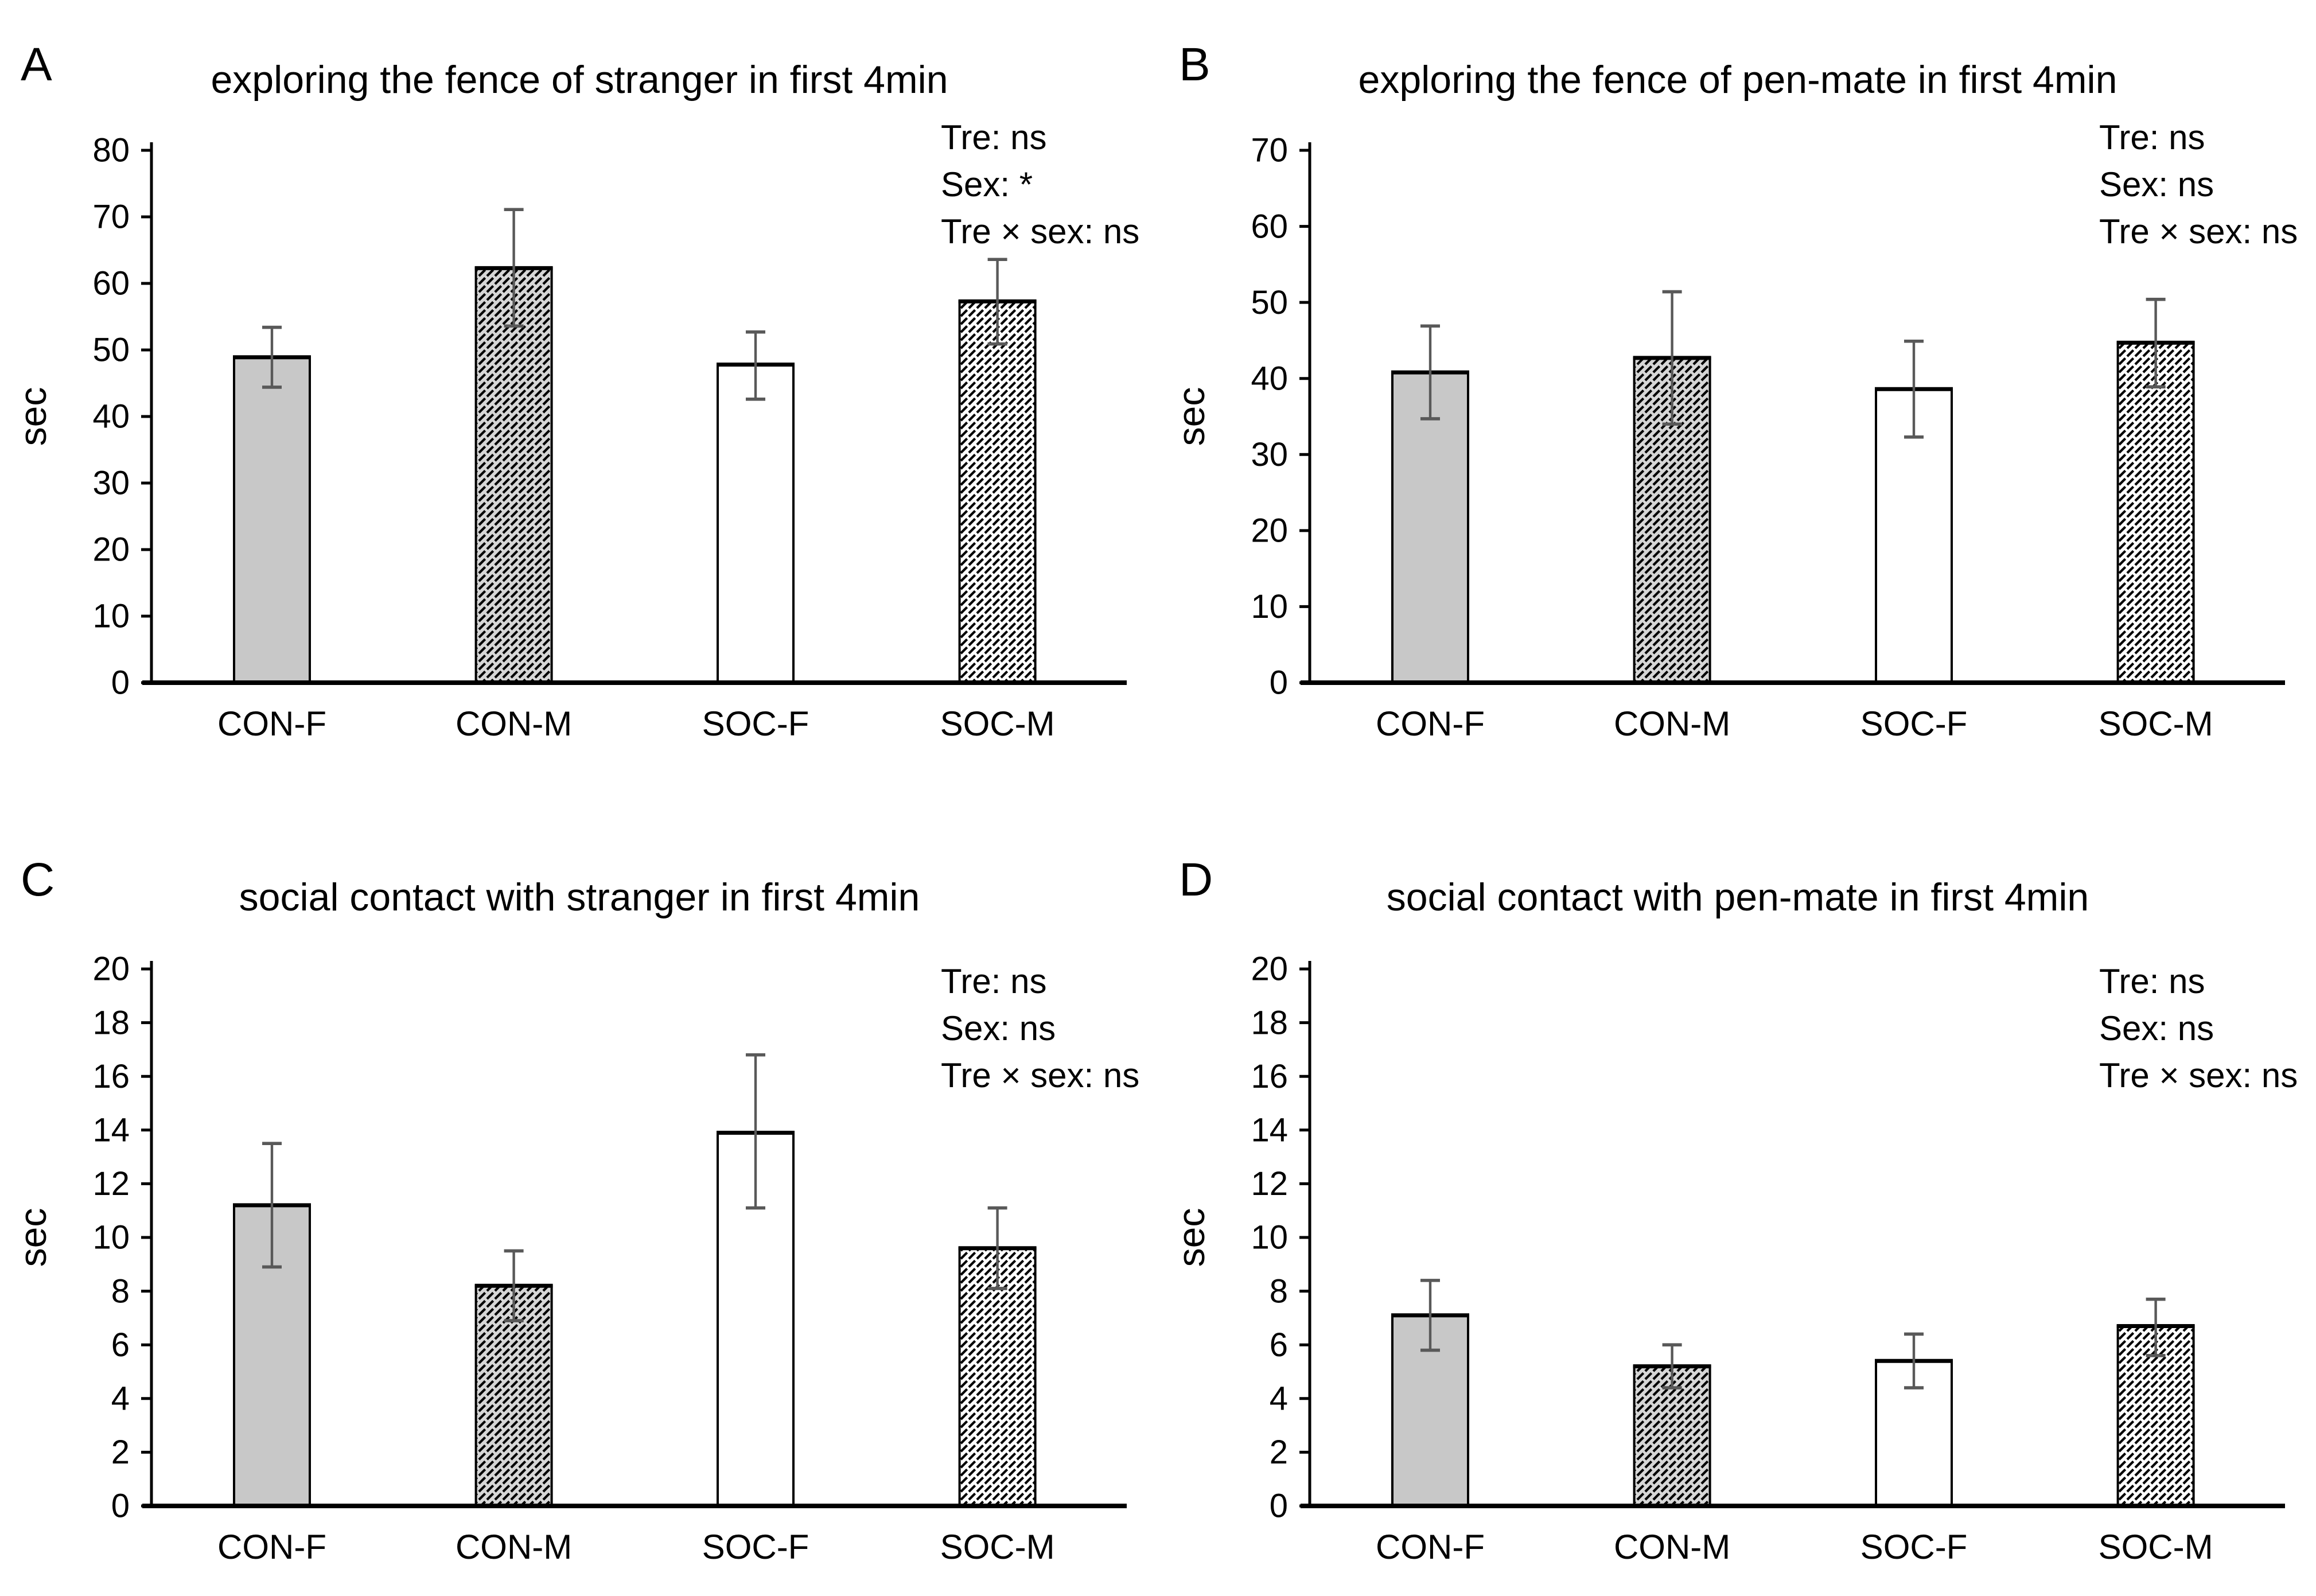 The image size is (2316, 1596). I want to click on y-tick-label: 30, so click(1269, 454).